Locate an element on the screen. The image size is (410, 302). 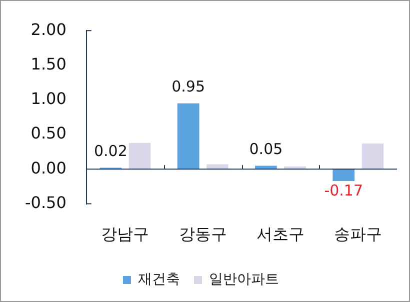
y-tick-label: 1.00 is located at coordinates (48, 98).